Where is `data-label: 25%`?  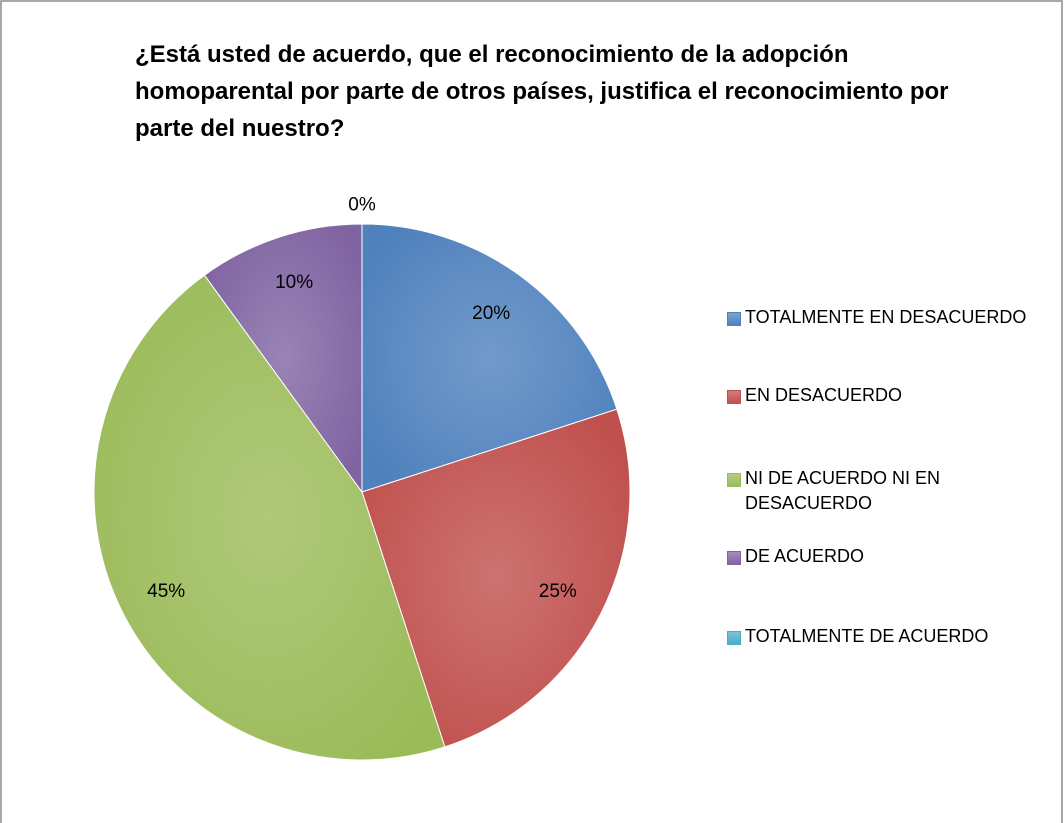 data-label: 25% is located at coordinates (558, 591).